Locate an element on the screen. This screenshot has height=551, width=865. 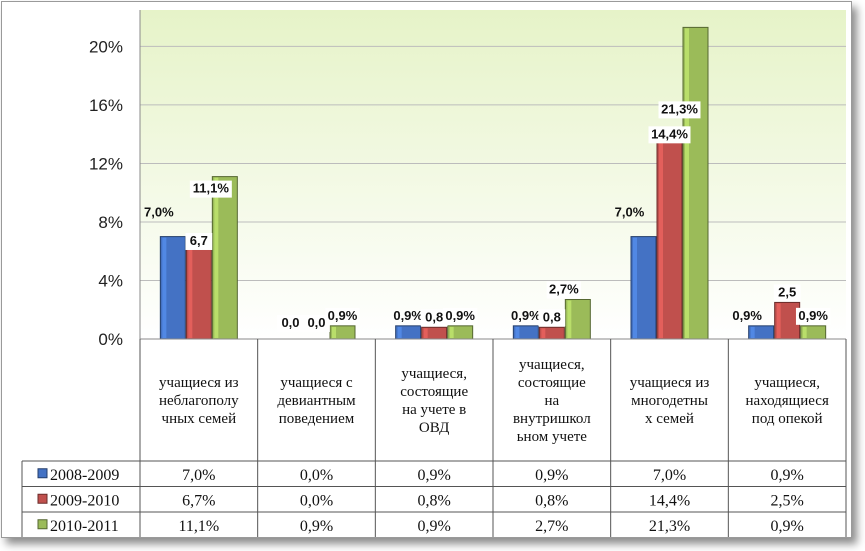
category-label: на is located at coordinates (551, 401).